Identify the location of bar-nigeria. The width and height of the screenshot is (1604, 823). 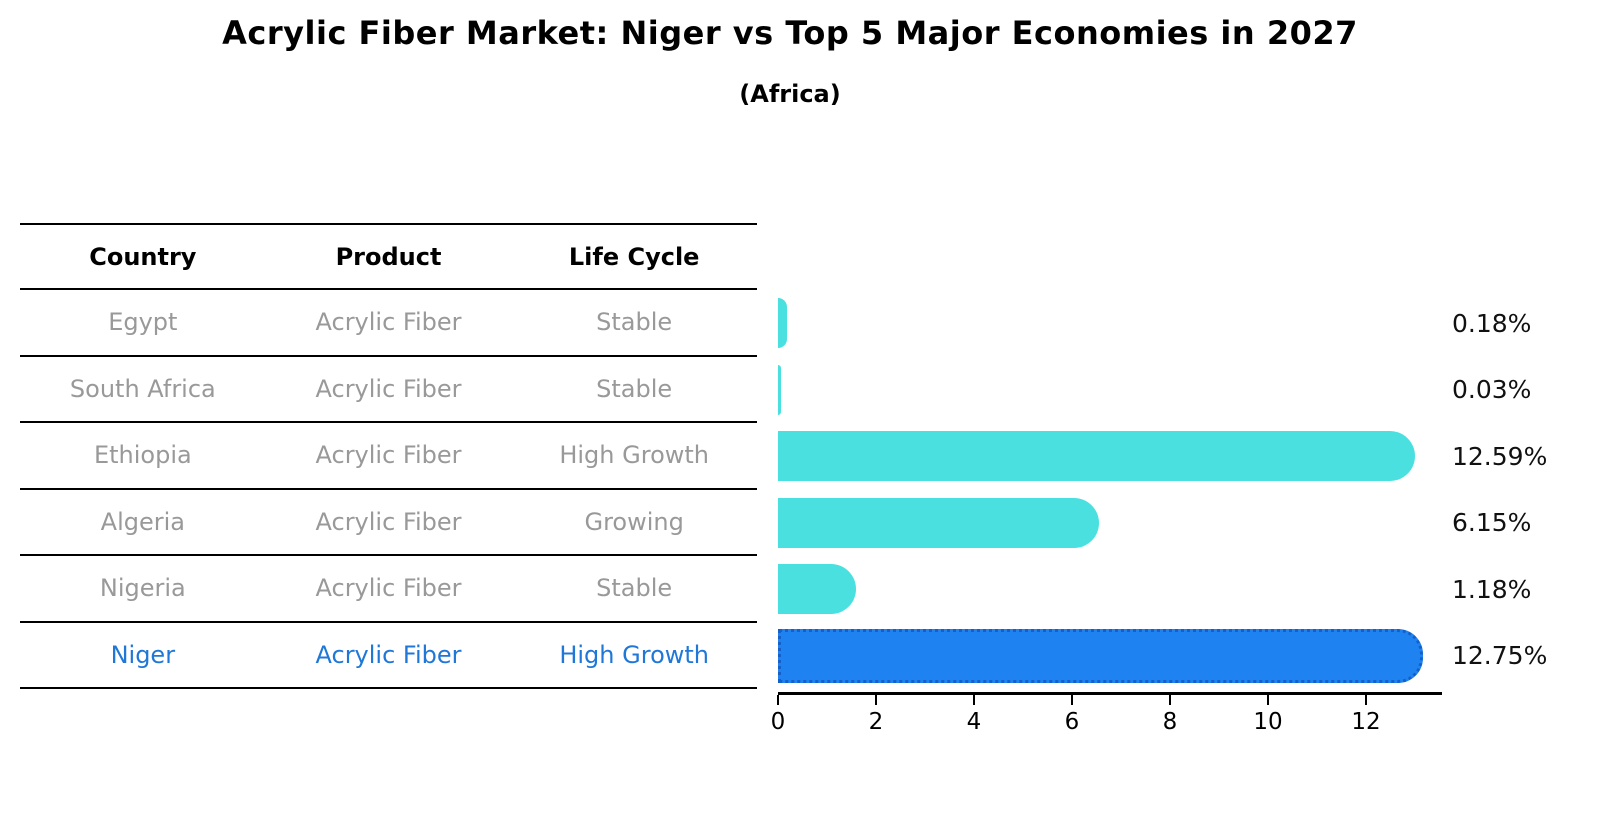
(817, 589).